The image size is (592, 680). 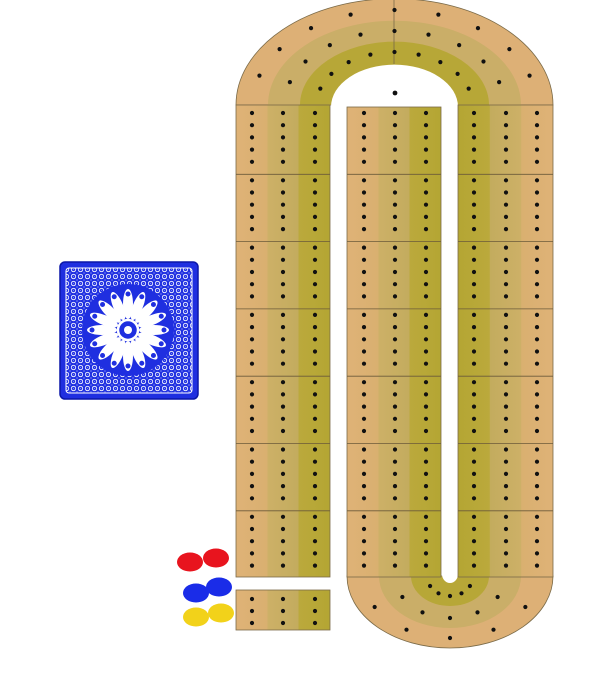 I want to click on finish-hole, so click(x=395, y=93).